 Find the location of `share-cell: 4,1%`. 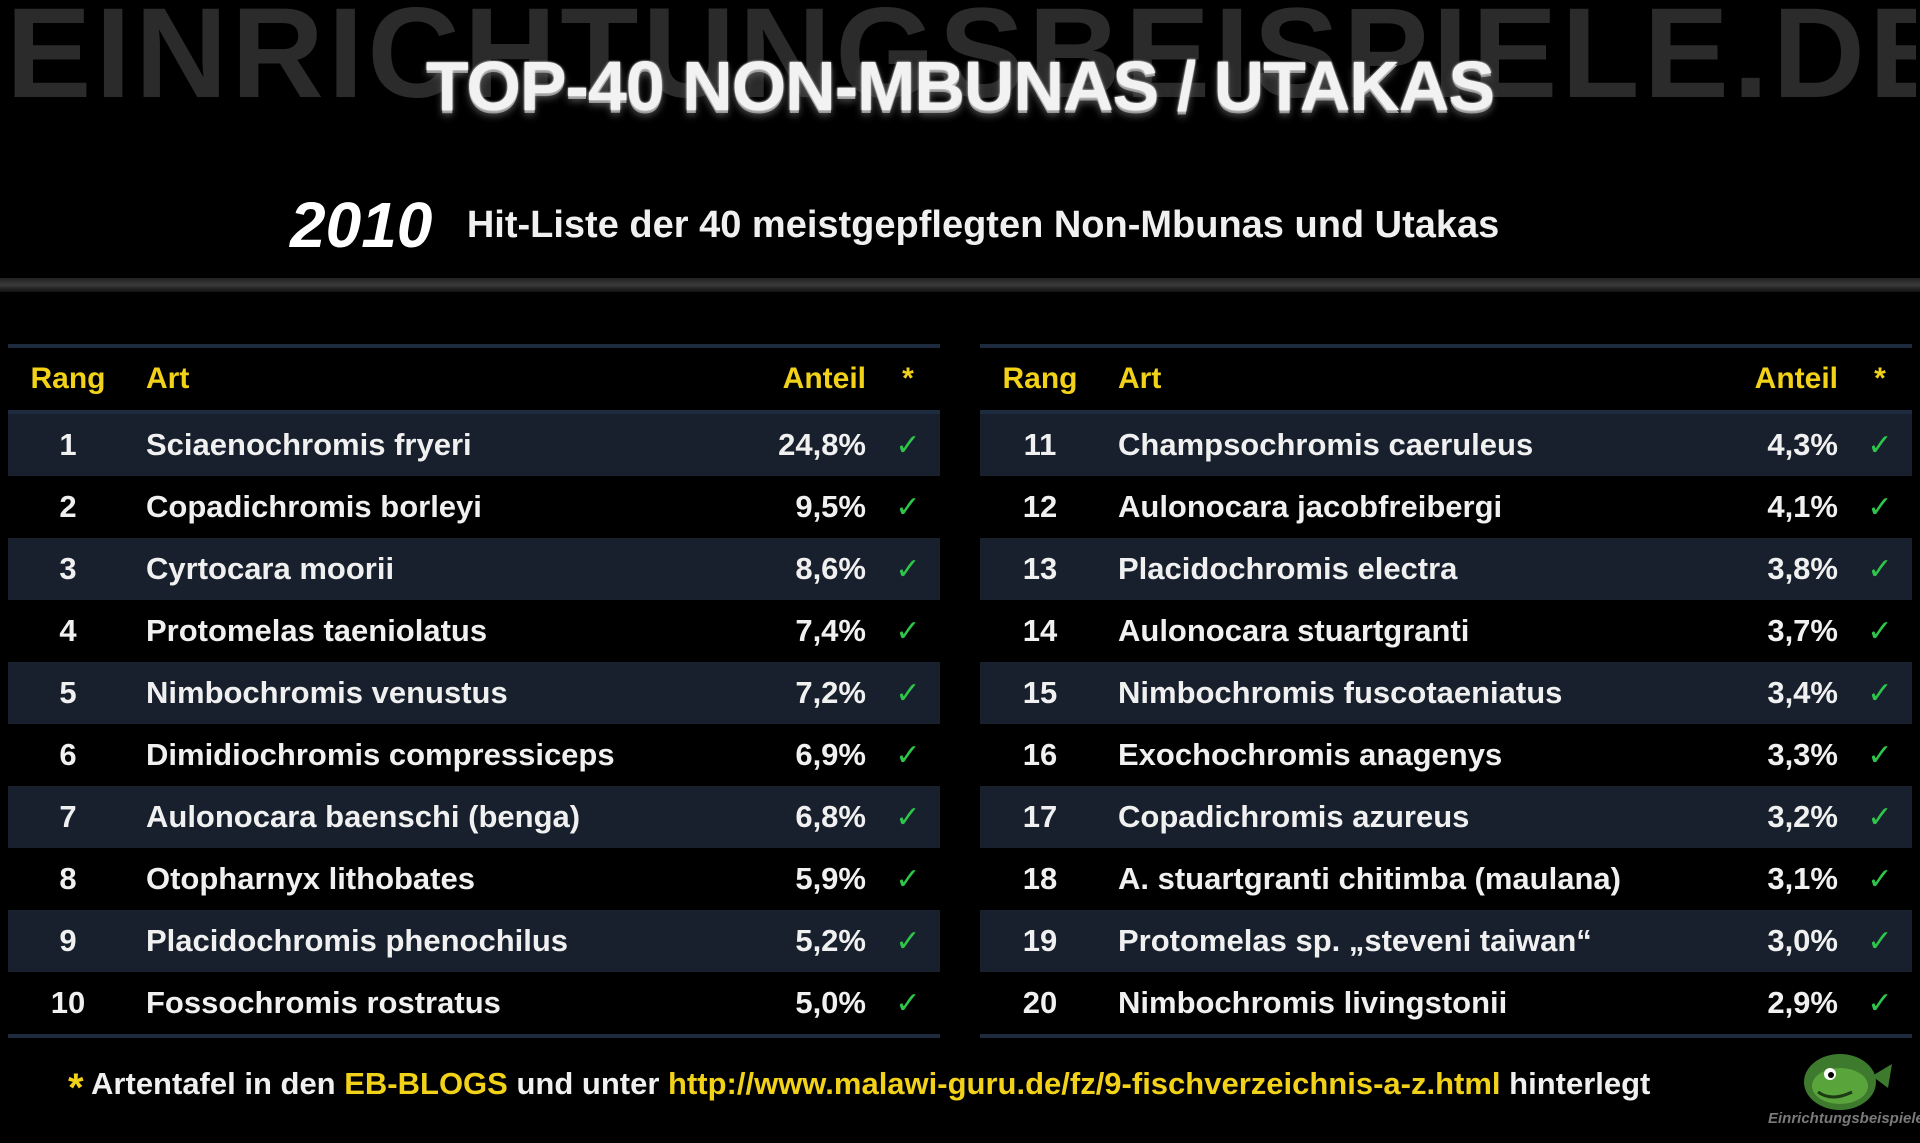

share-cell: 4,1% is located at coordinates (1802, 506).